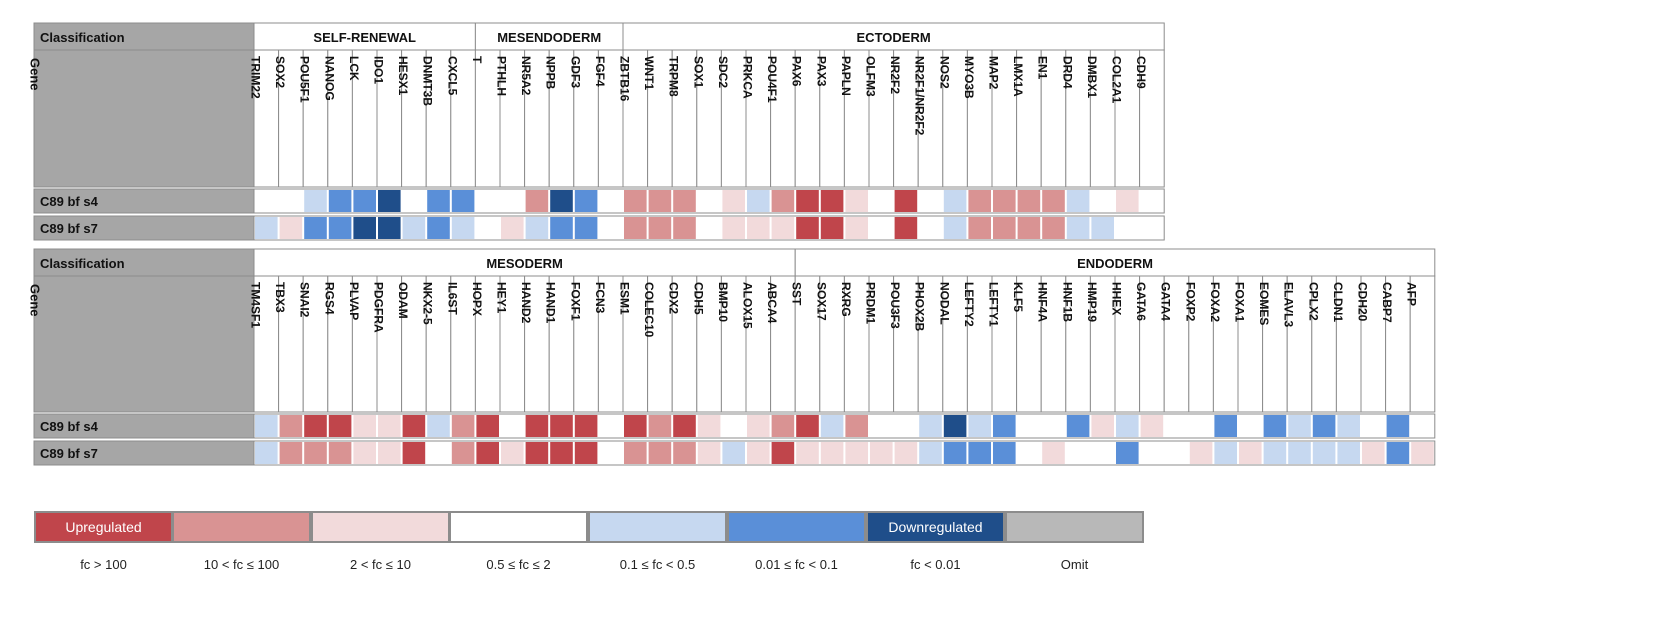 This screenshot has height=625, width=1661. Describe the element at coordinates (1289, 304) in the screenshot. I see `gene-label: ELAVL3` at that location.